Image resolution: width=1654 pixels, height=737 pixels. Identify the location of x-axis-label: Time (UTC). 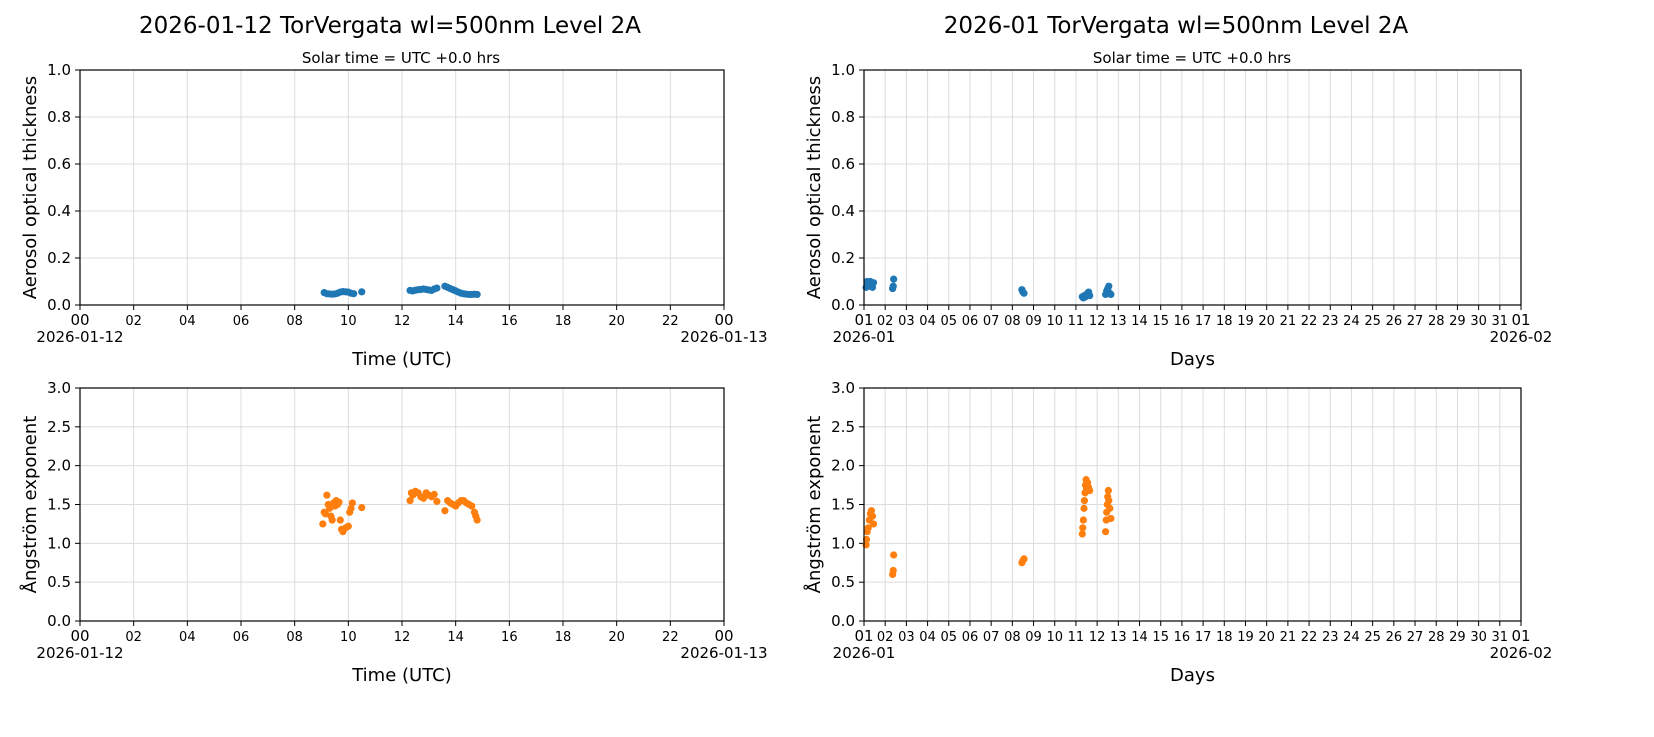
(401, 675).